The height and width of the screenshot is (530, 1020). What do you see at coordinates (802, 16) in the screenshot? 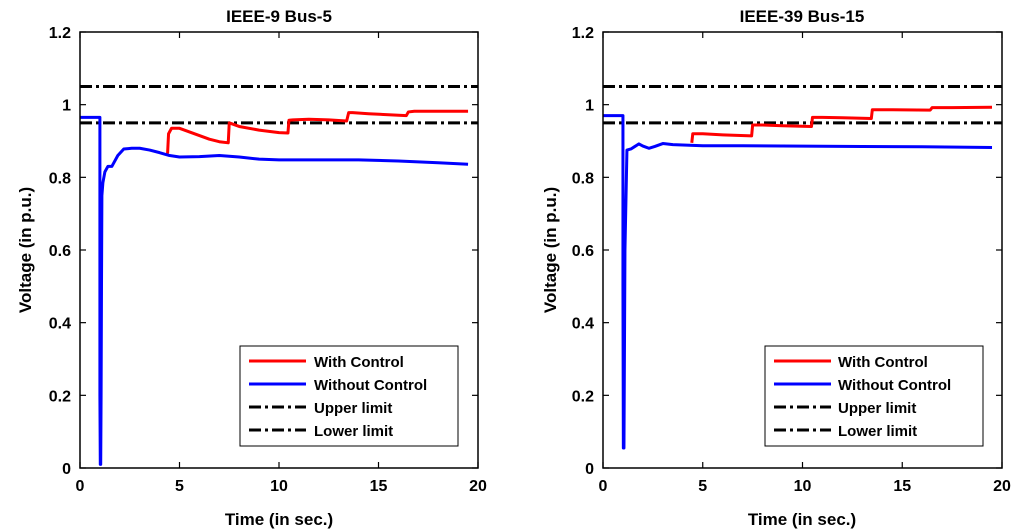
I see `chart-title: IEEE-39 Bus-15` at bounding box center [802, 16].